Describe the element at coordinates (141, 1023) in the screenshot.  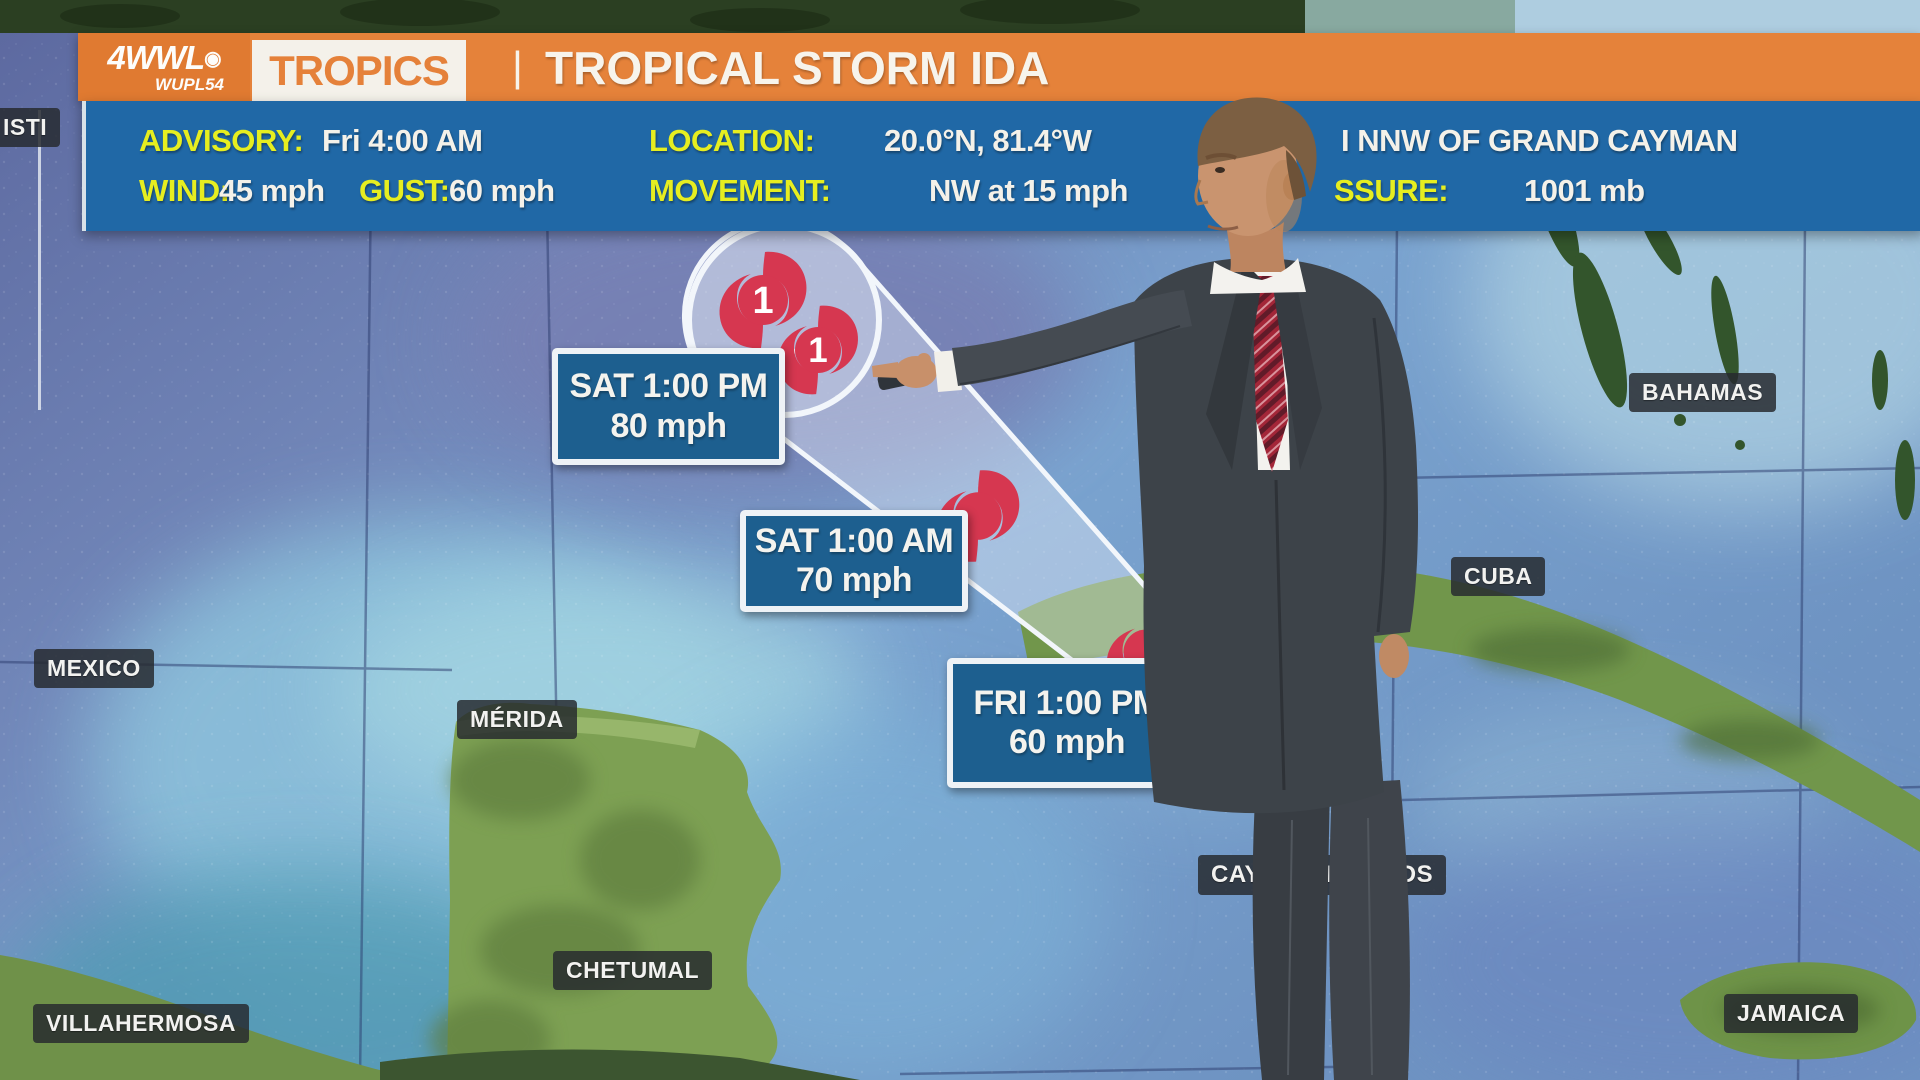
I see `map-label-villahermosa: VILLAHERMOSA` at that location.